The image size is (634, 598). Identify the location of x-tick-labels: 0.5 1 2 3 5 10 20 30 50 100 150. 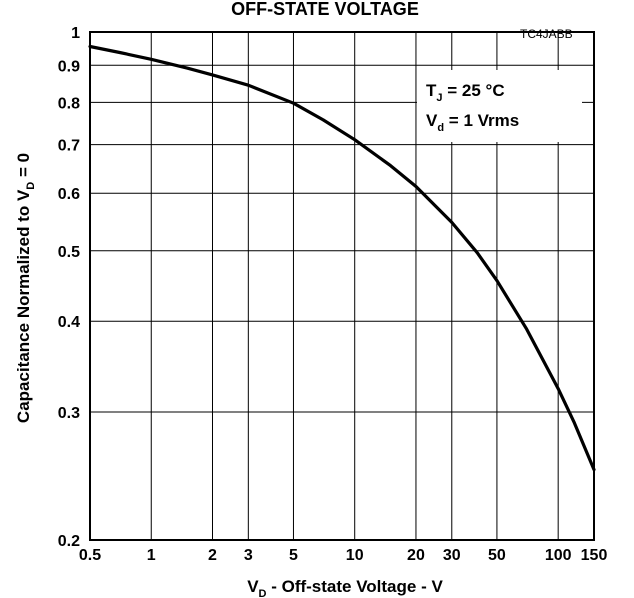
(343, 555).